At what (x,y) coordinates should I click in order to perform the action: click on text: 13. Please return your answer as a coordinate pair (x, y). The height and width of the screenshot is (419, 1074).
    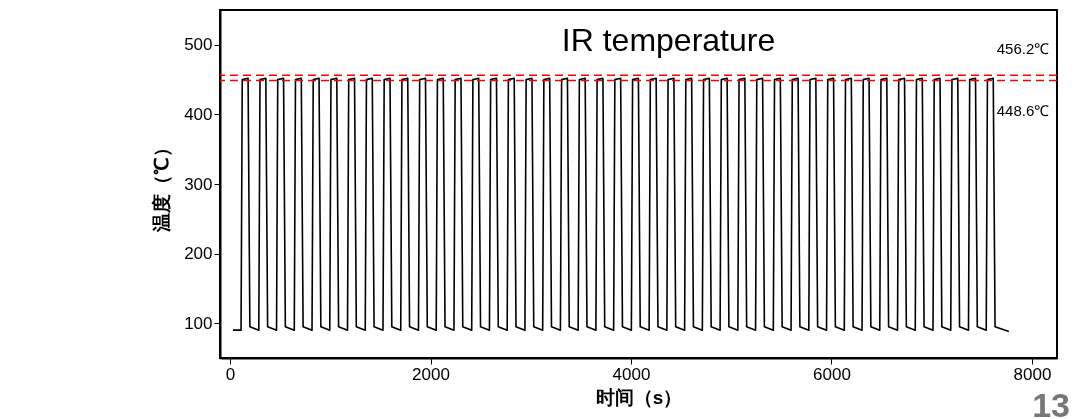
    Looking at the image, I should click on (1051, 402).